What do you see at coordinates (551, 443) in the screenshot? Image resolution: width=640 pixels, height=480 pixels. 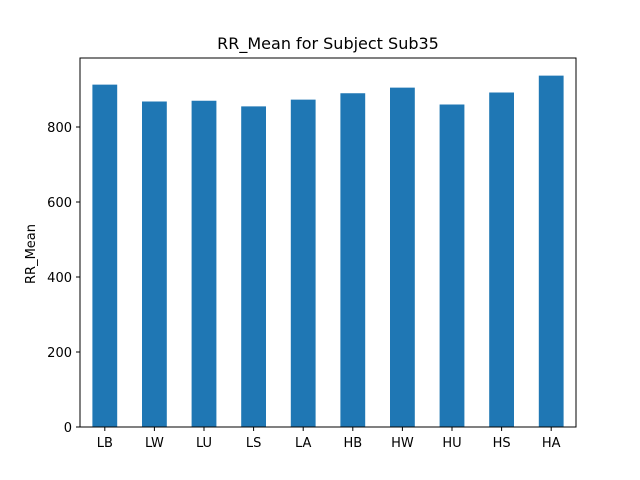 I see `x-tick-label-ha: HA` at bounding box center [551, 443].